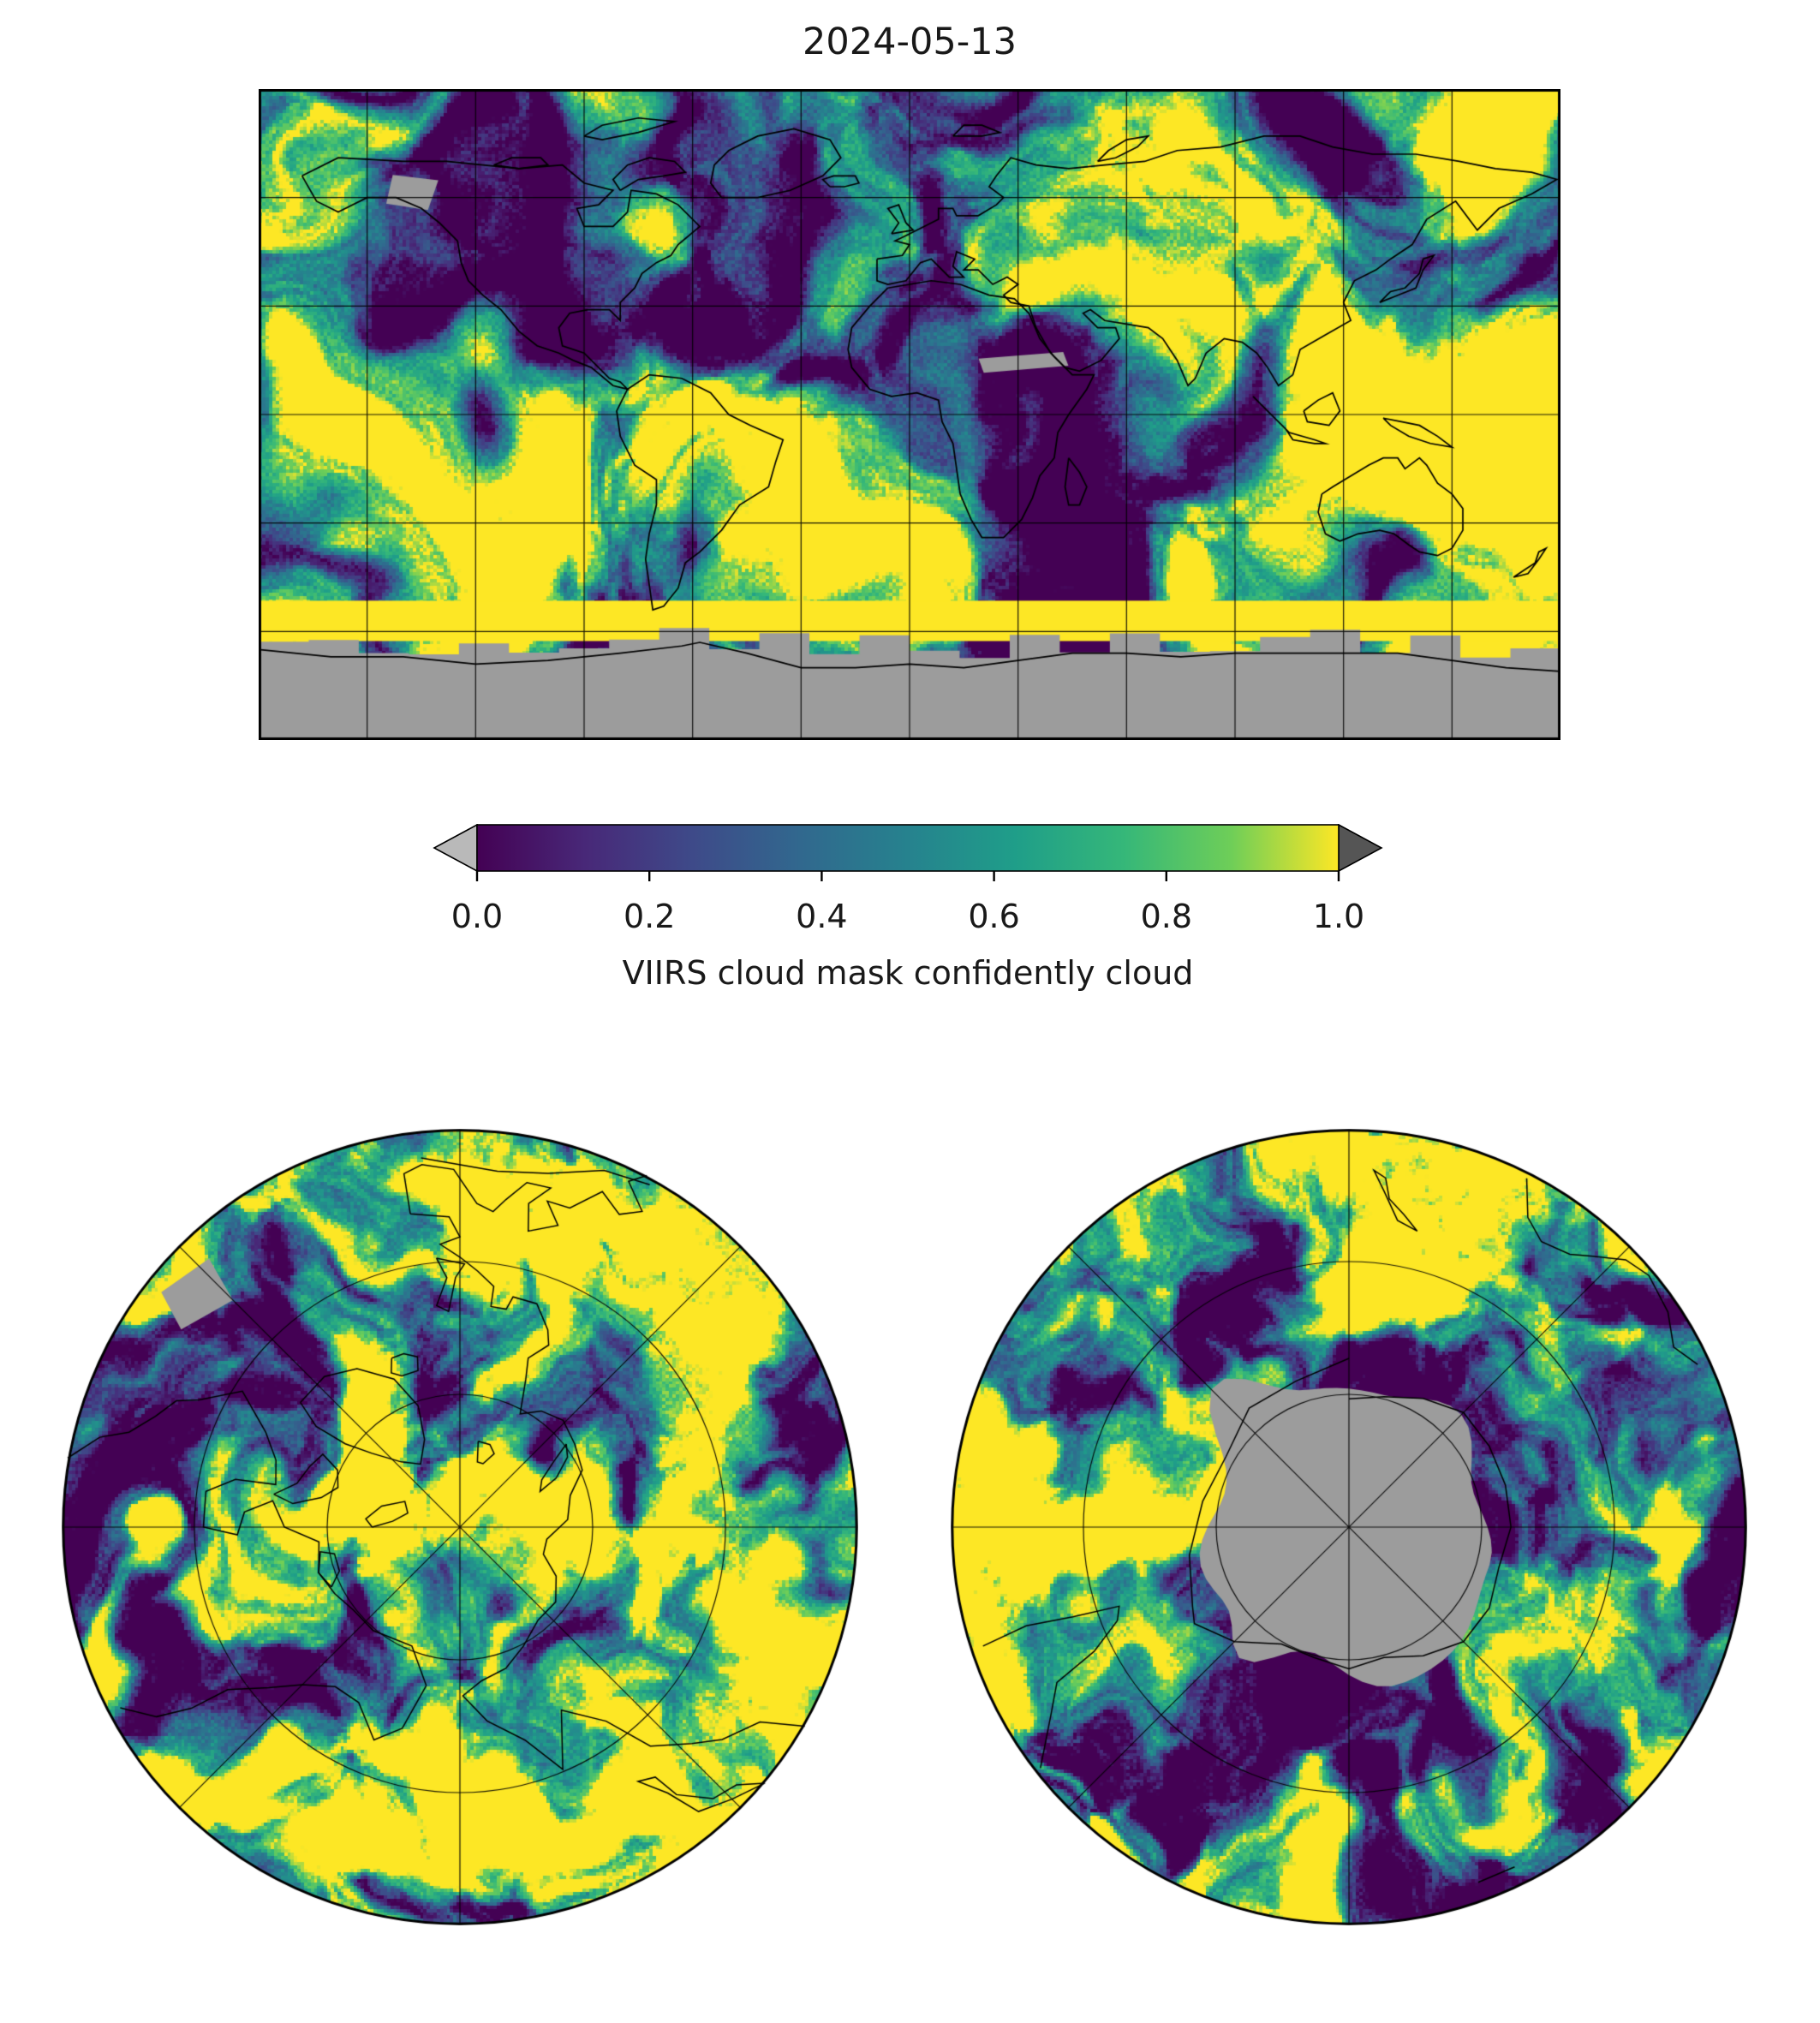  What do you see at coordinates (910, 42) in the screenshot?
I see `figure-title: 2024-05-13` at bounding box center [910, 42].